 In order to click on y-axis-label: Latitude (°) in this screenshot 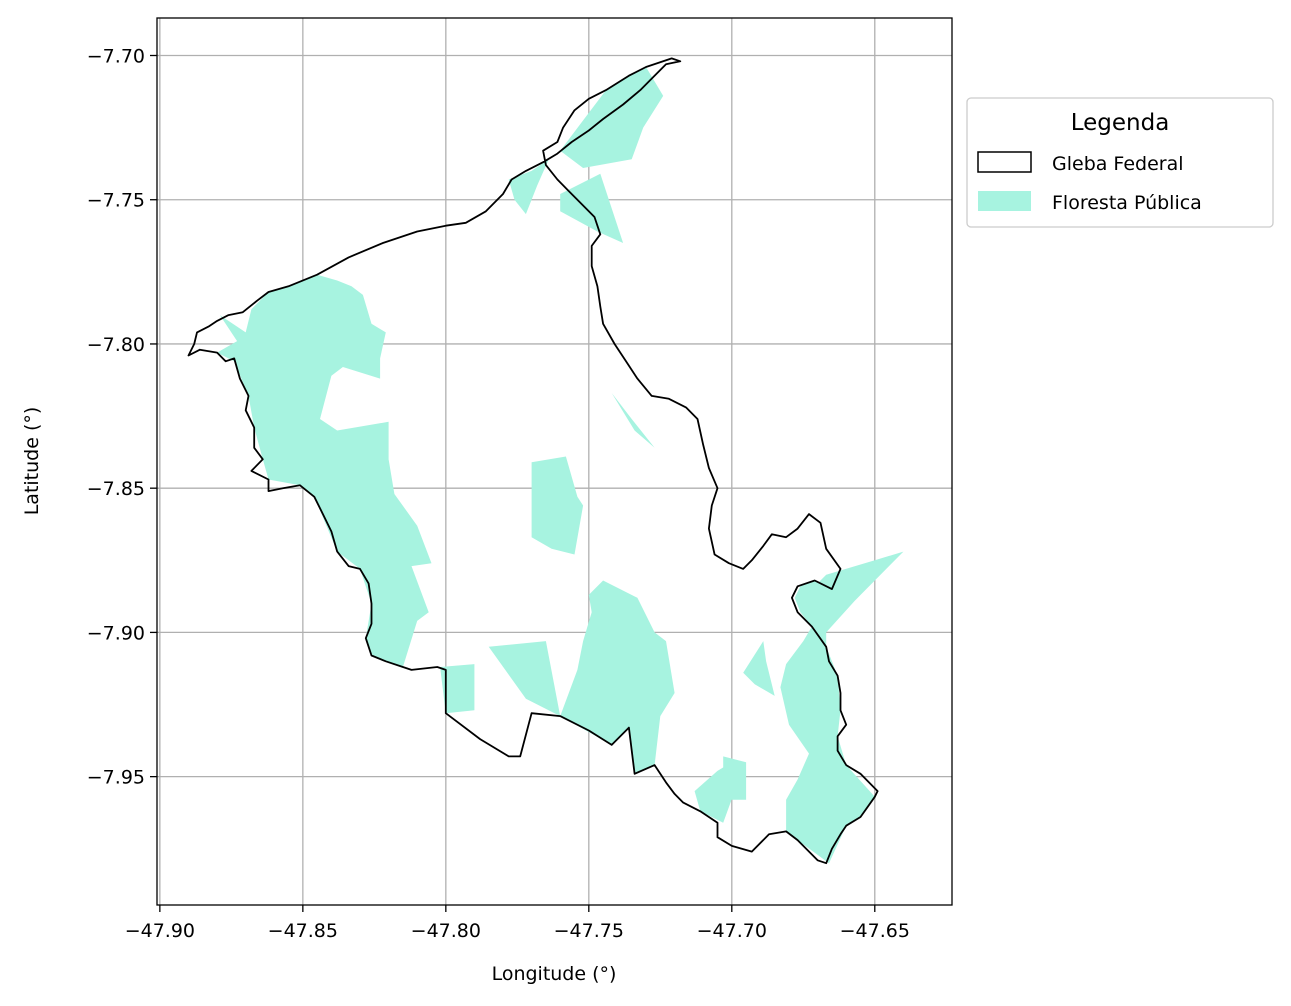, I will do `click(32, 461)`.